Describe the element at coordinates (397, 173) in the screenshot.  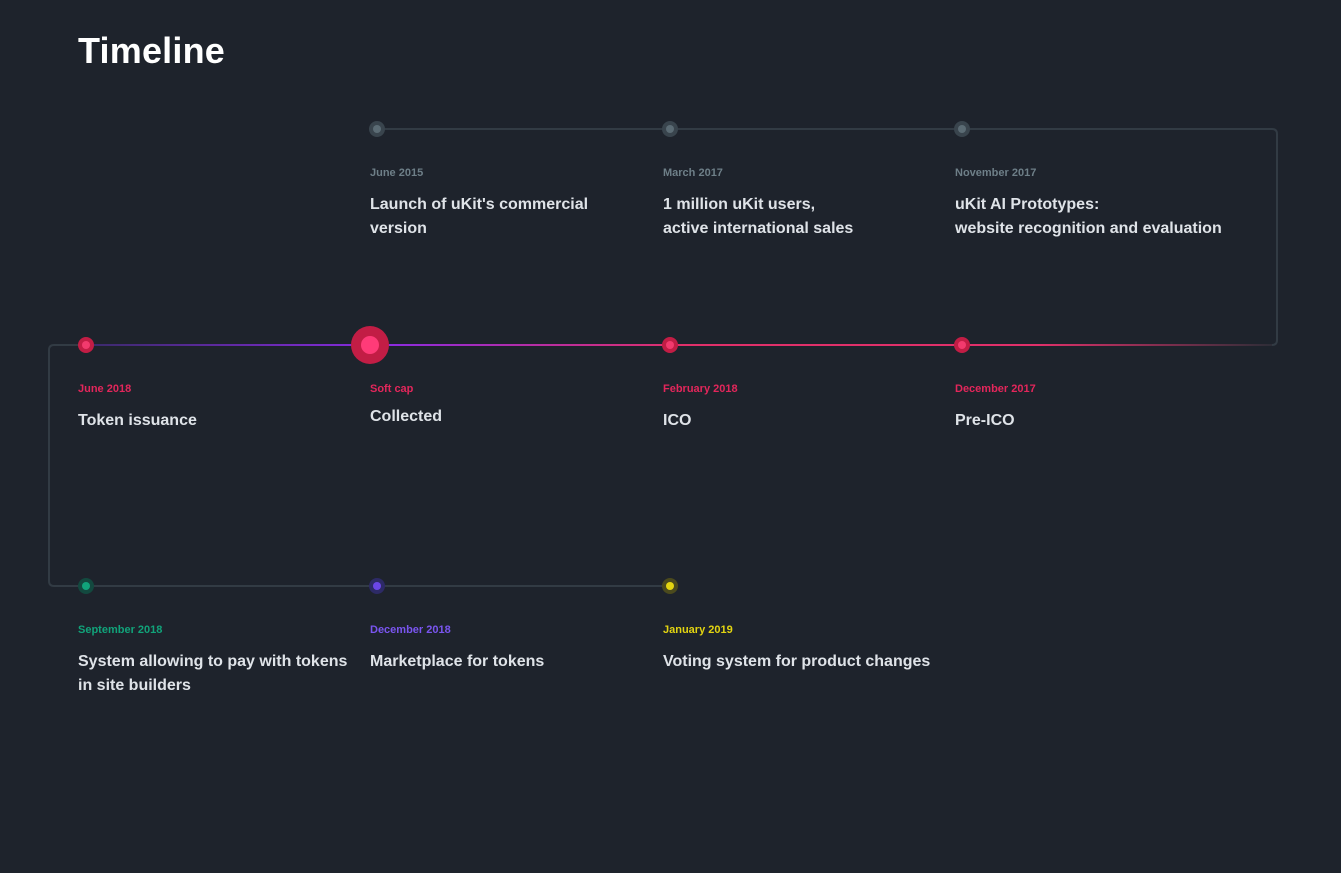
I see `milestone-date: June 2015` at that location.